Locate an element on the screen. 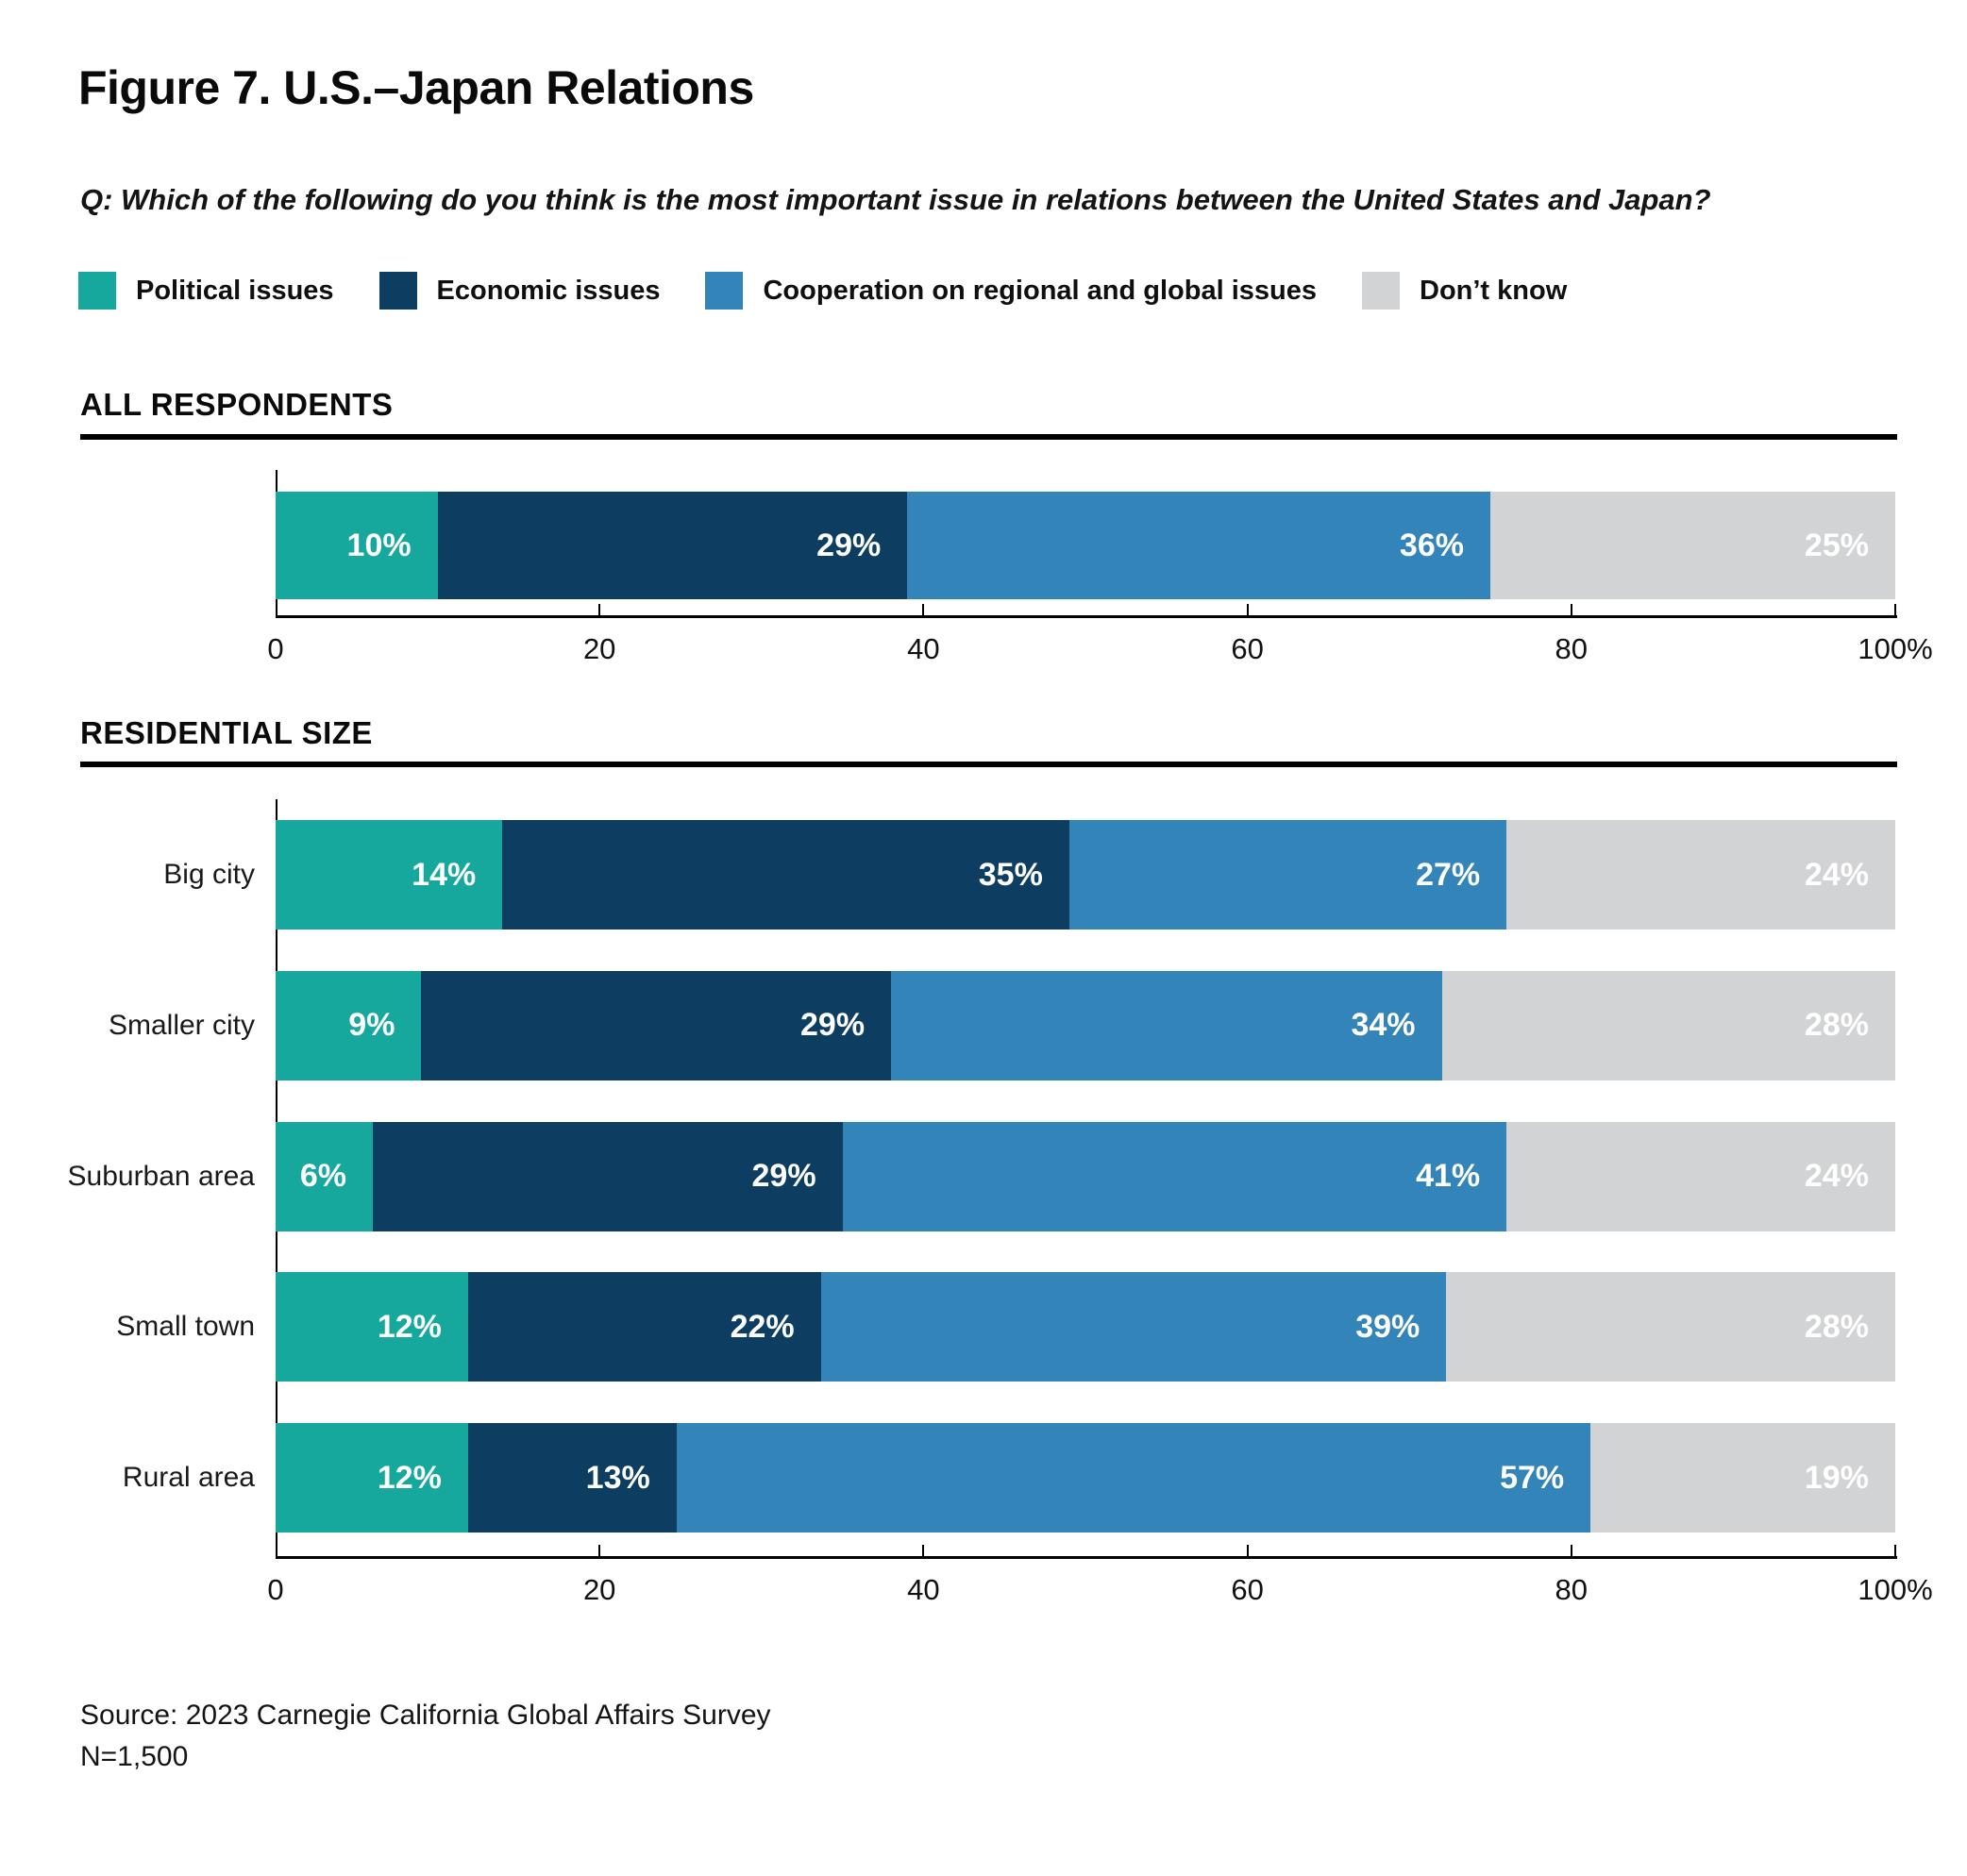 The height and width of the screenshot is (1876, 1967). segment-label: 57% is located at coordinates (1533, 1477).